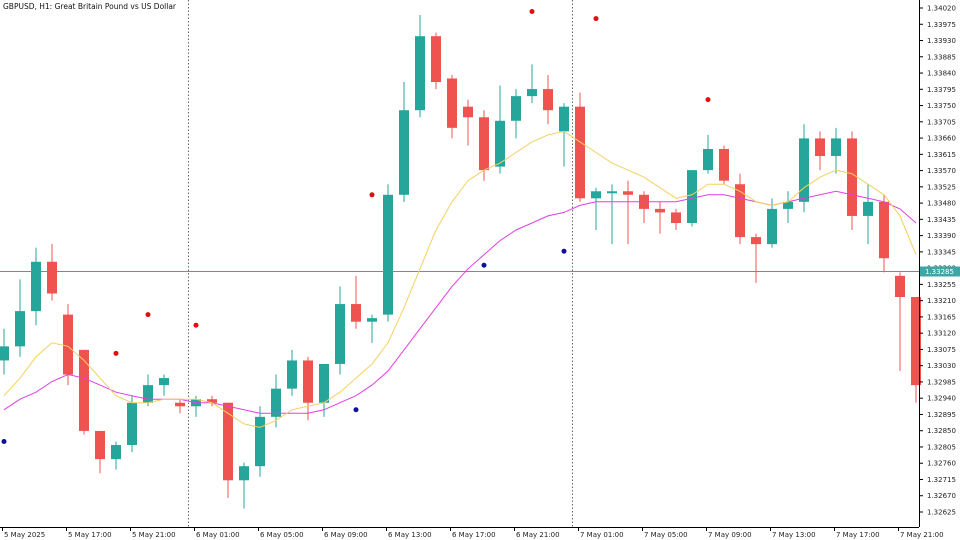 Image resolution: width=960 pixels, height=540 pixels. I want to click on price-label: 1.33255, so click(941, 285).